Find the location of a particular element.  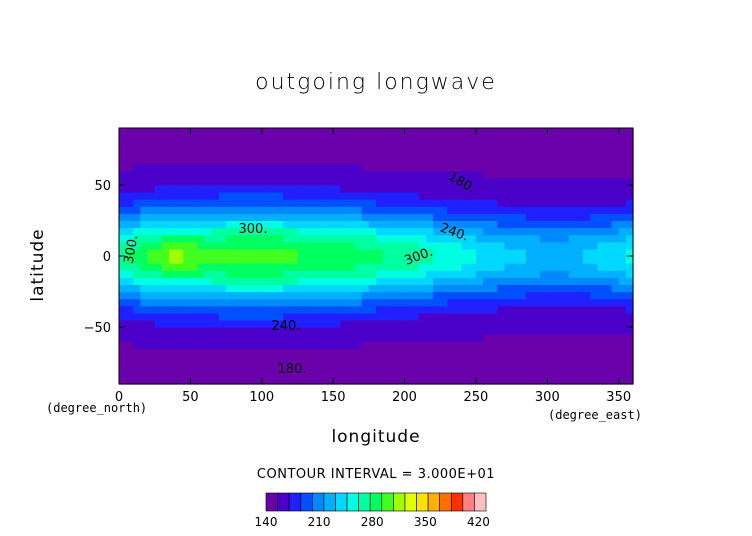

contour-interval-label: CONTOUR INTERVAL = 3.000E+01 is located at coordinates (376, 474).